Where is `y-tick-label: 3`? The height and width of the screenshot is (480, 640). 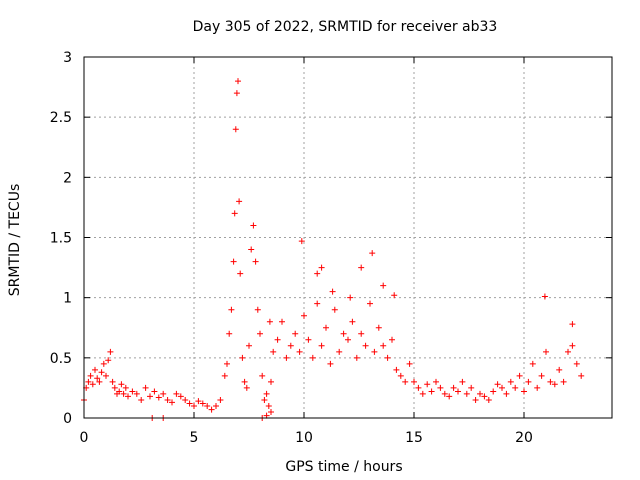
y-tick-label: 3 is located at coordinates (67, 58).